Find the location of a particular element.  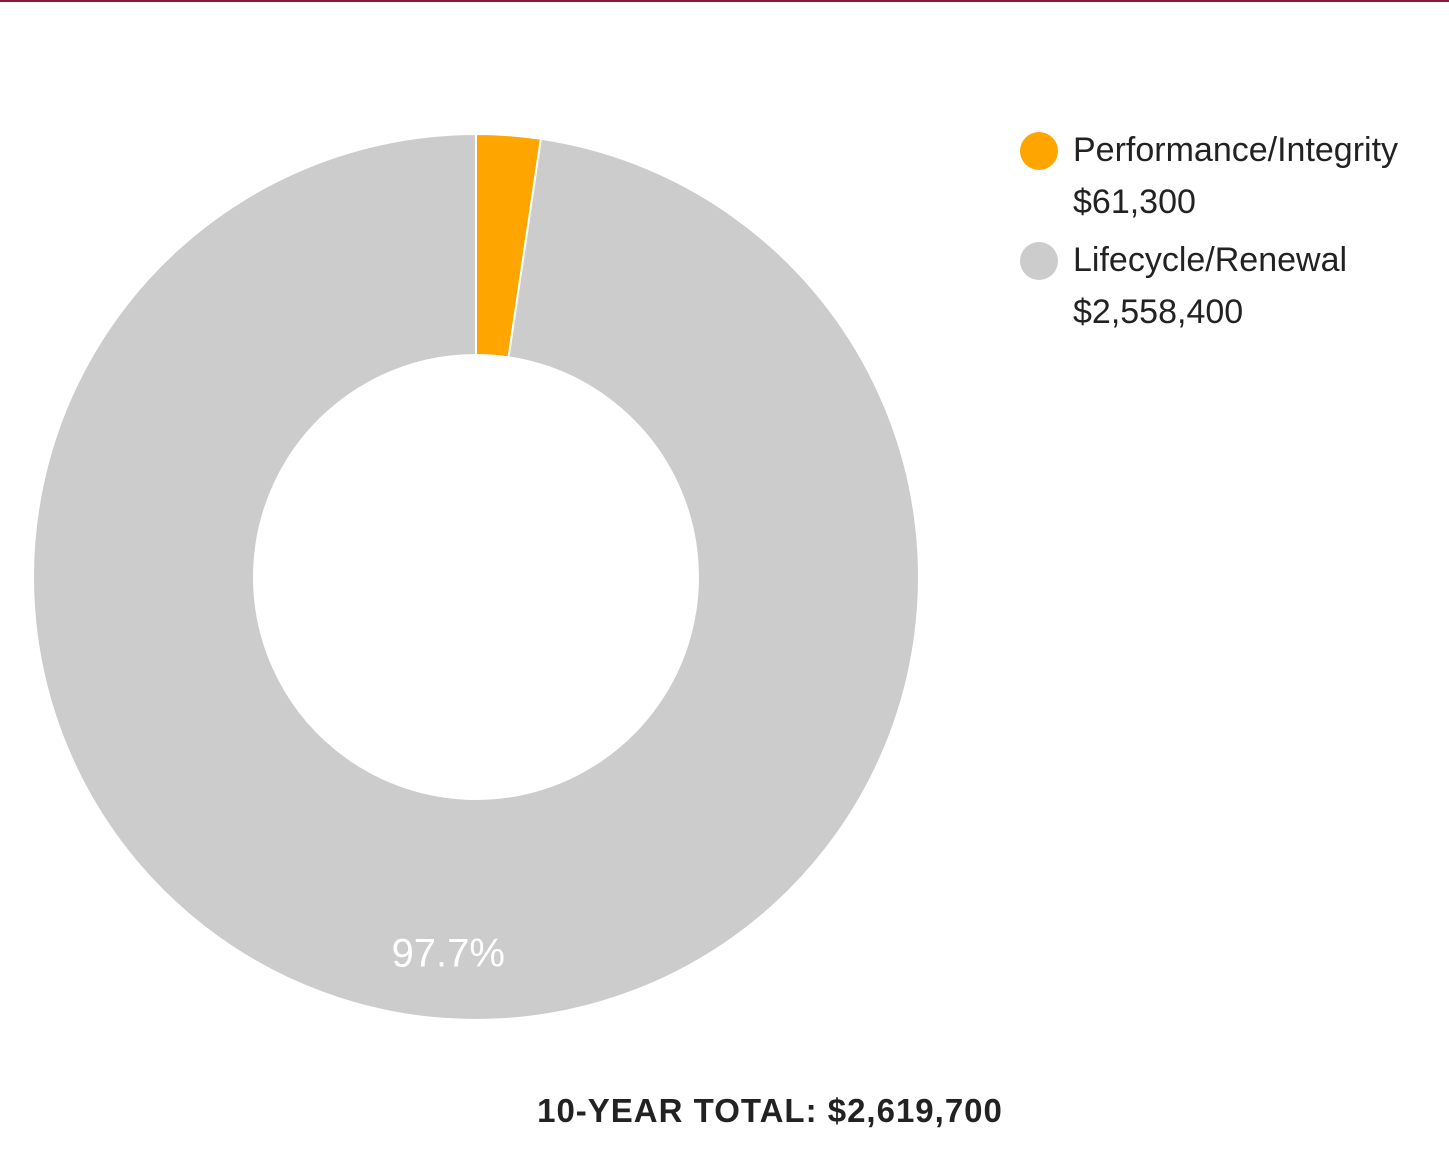

legend-item-lifecycle-renewal: Lifecycle/Renewal $2,558,400 is located at coordinates (1230, 293).